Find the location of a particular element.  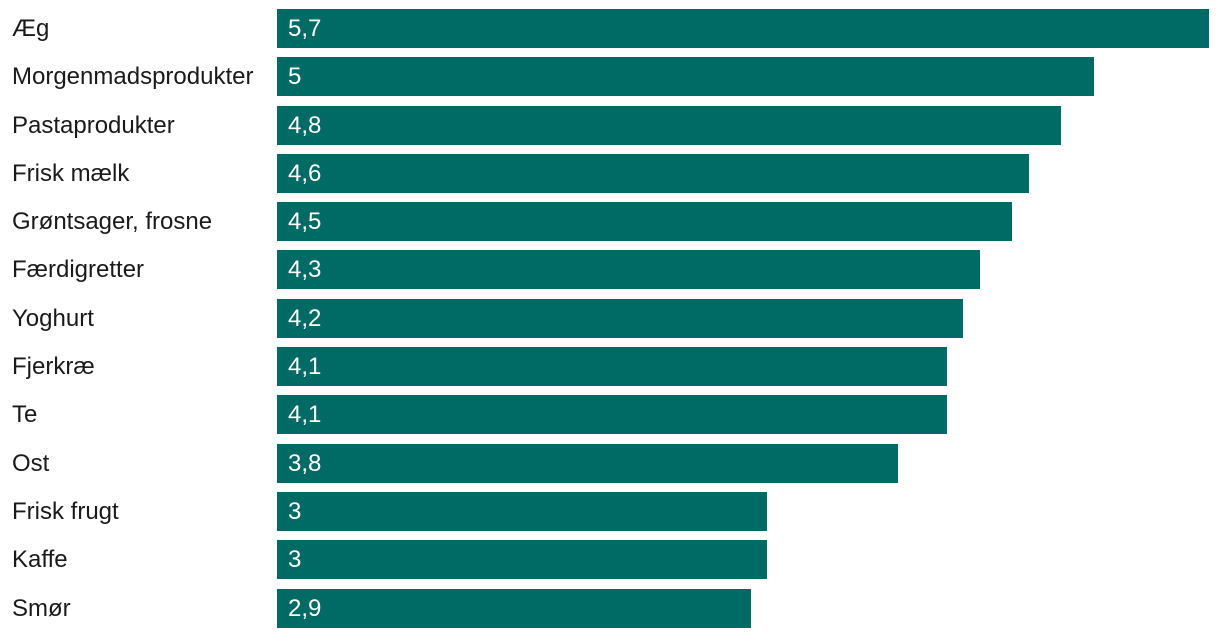

category-label: Grøntsager, frosne is located at coordinates (112, 222).